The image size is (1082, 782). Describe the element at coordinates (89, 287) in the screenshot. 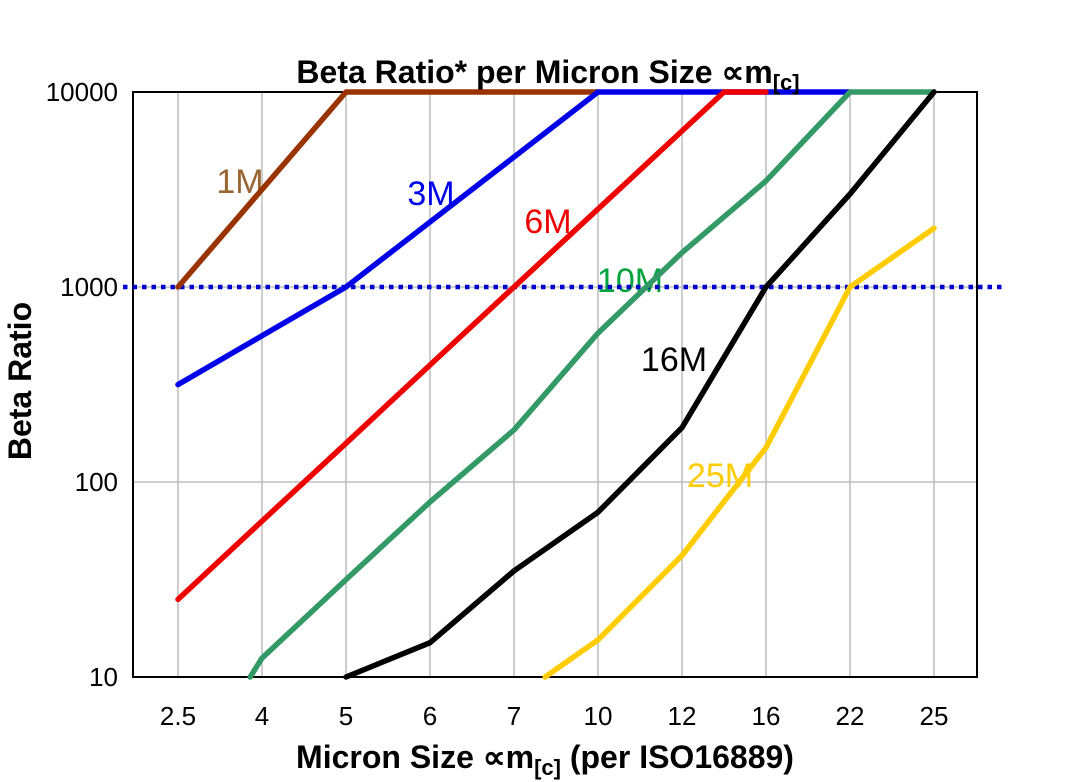

I see `y-tick-label: 1000` at that location.